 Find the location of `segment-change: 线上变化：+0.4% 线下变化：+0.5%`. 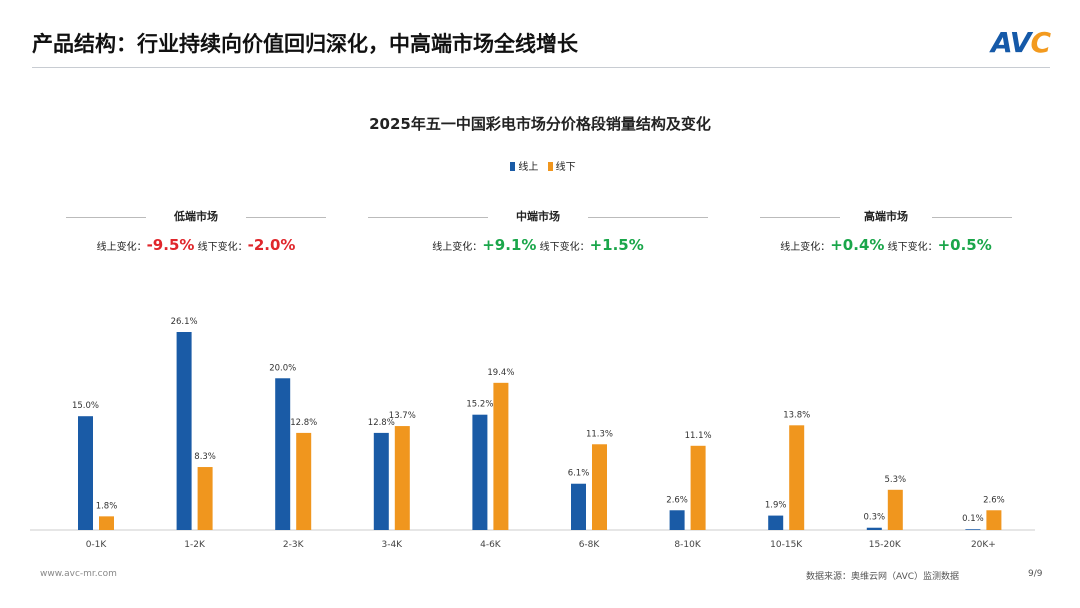

segment-change: 线上变化：+0.4% 线下变化：+0.5% is located at coordinates (886, 245).